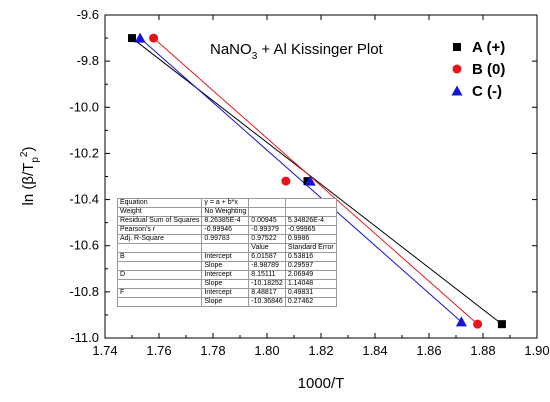  Describe the element at coordinates (84, 245) in the screenshot. I see `y-tick-label: -10.6` at that location.